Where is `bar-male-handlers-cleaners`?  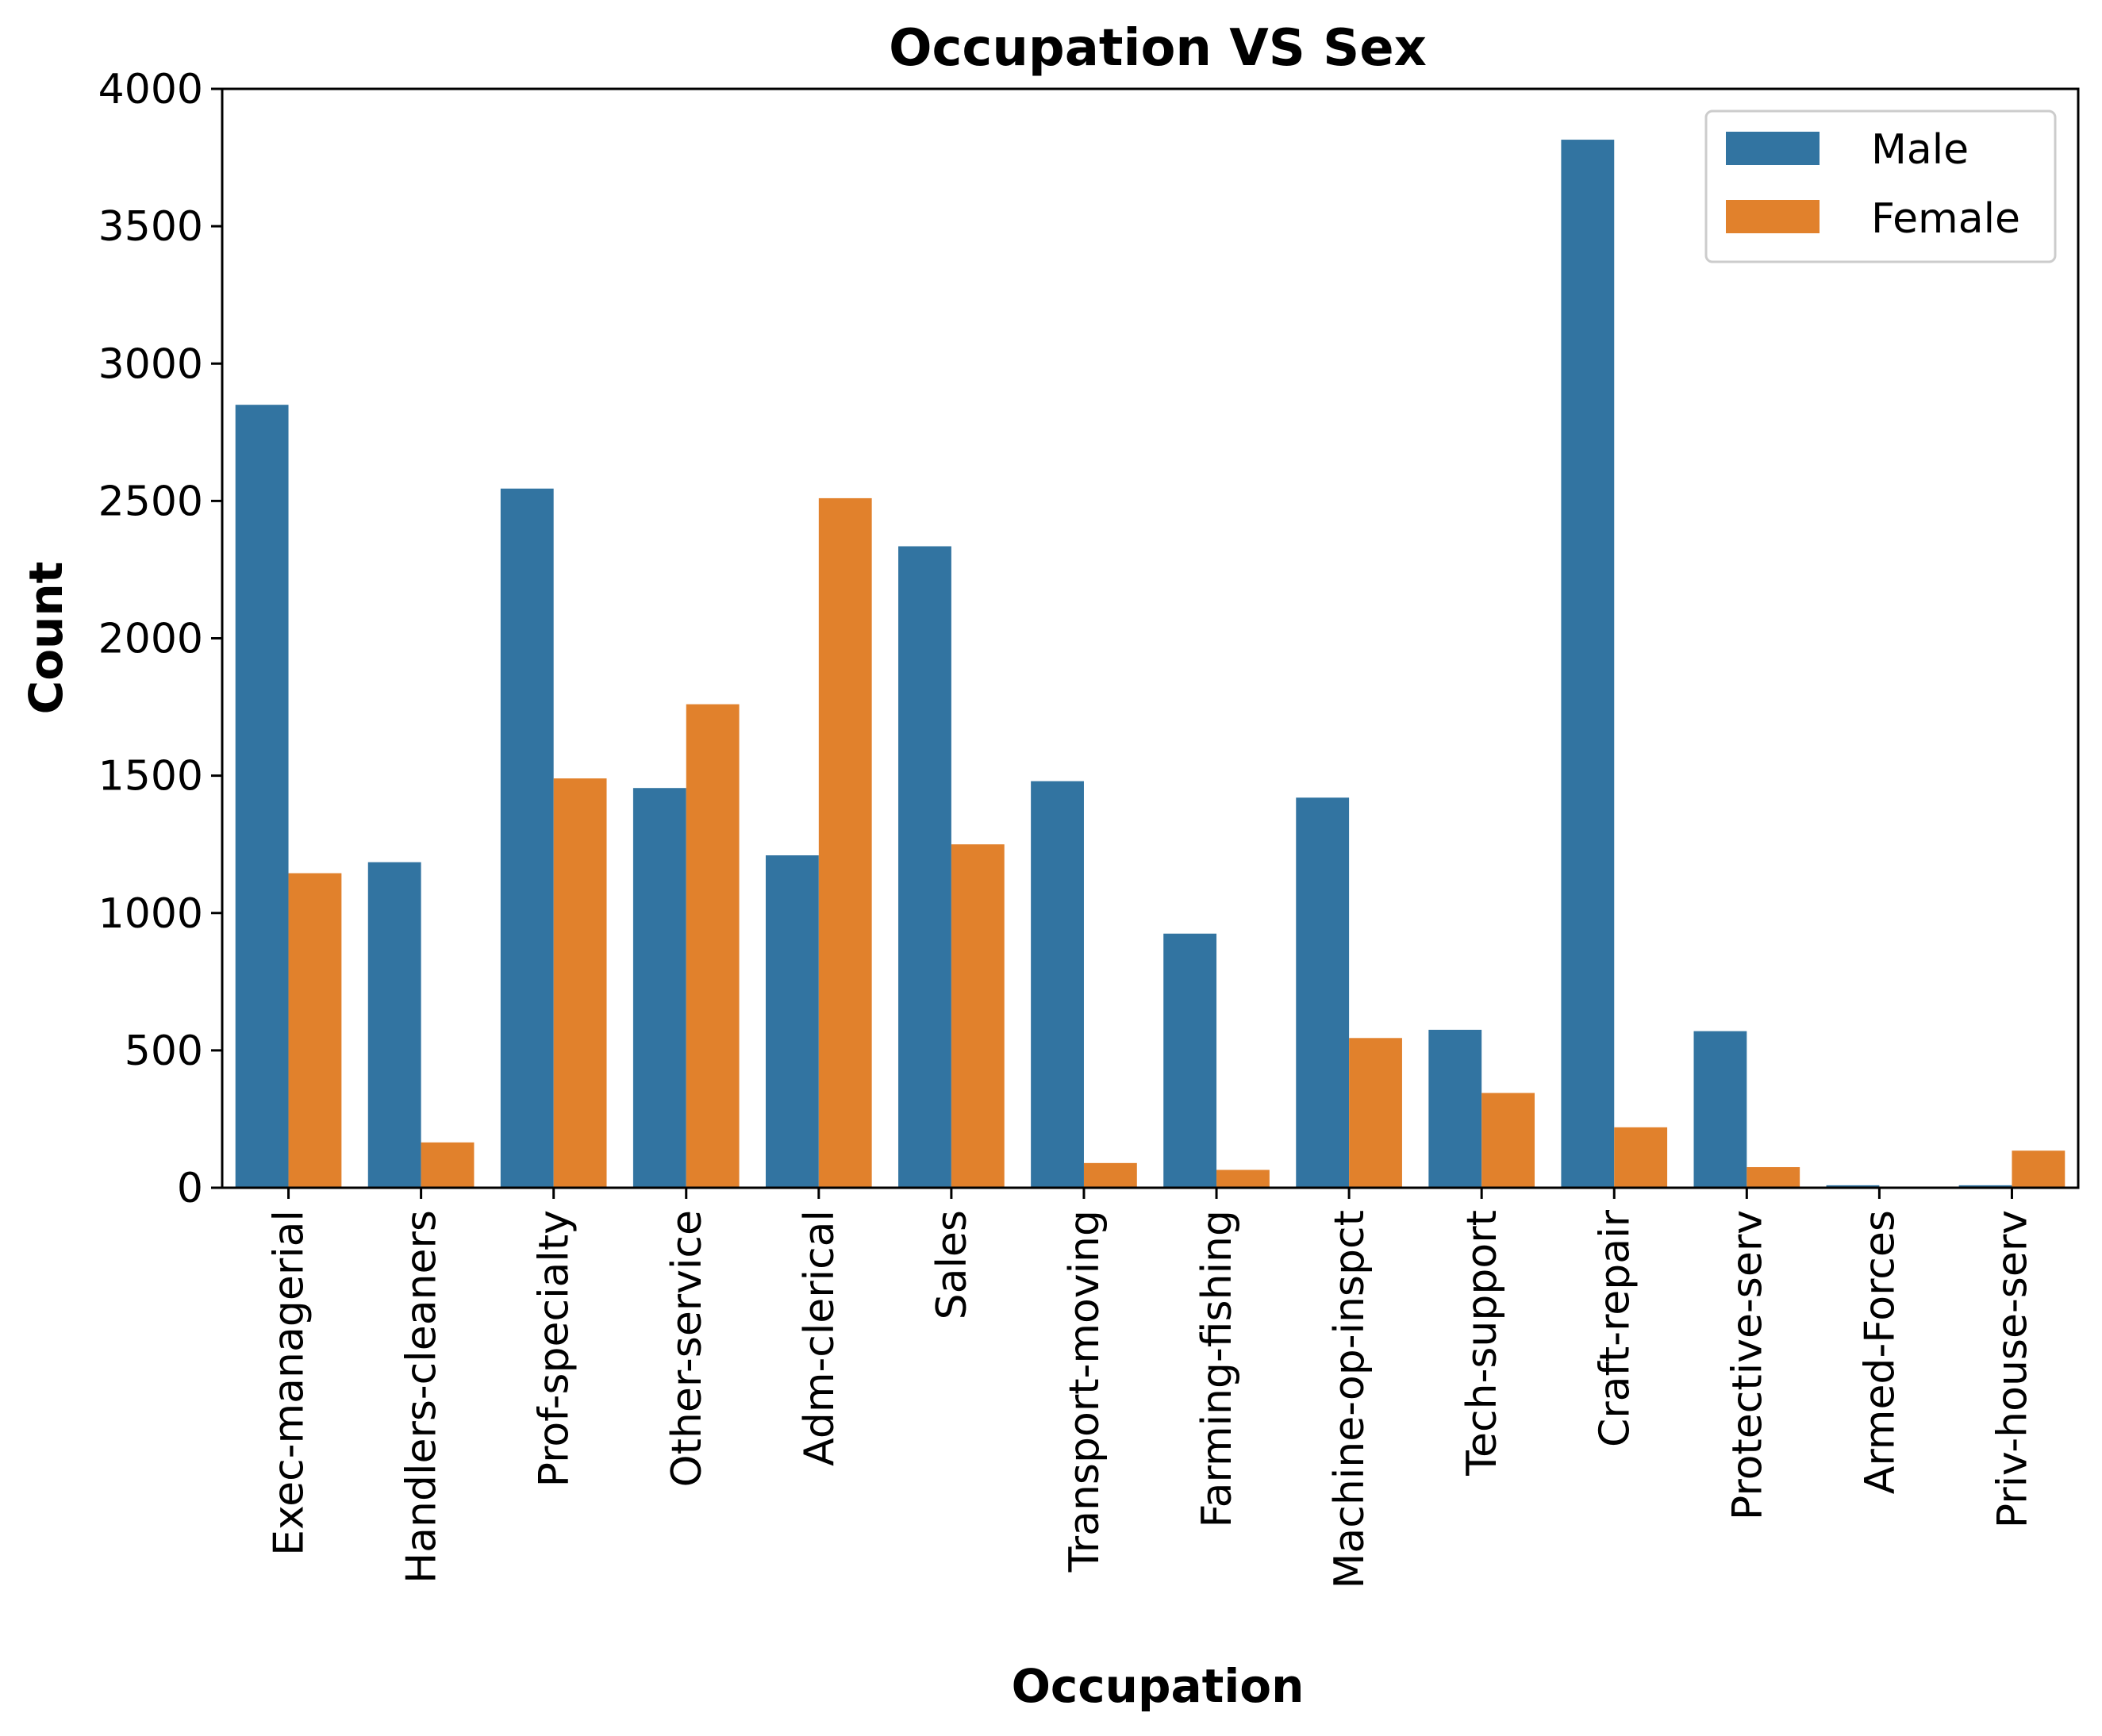
bar-male-handlers-cleaners is located at coordinates (394, 1025).